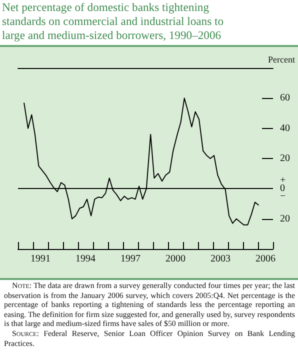  I want to click on x-tick-label: 1994, so click(86, 259).